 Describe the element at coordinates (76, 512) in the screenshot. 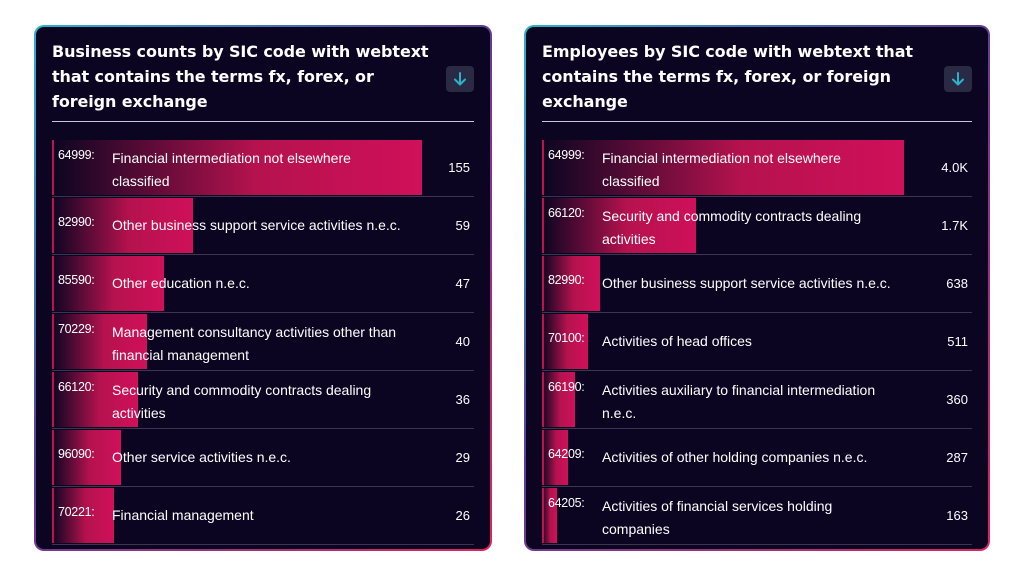

I see `sic-code: 70221:` at that location.